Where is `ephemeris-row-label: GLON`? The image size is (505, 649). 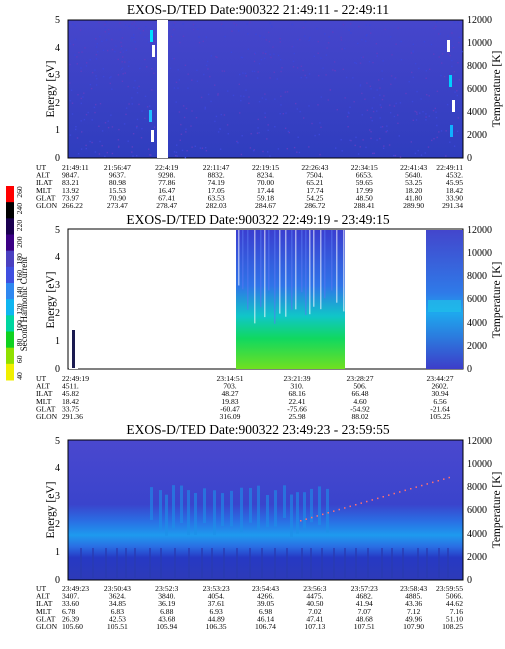 ephemeris-row-label: GLON is located at coordinates (47, 205).